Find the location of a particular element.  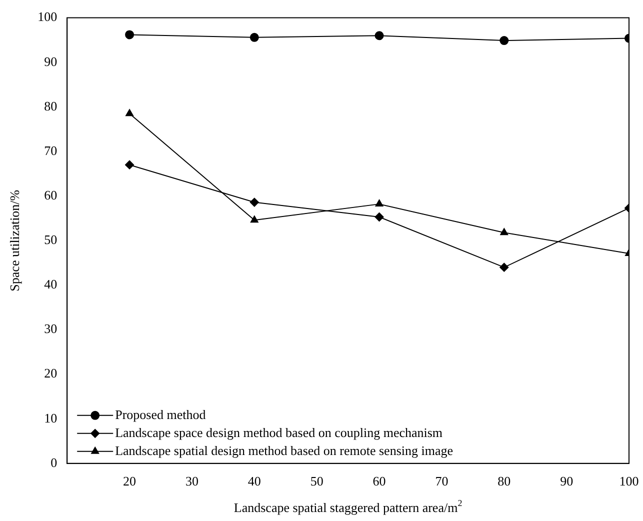

legend-label: Landscape space design method based on coupling mechanism is located at coordinates (279, 432).